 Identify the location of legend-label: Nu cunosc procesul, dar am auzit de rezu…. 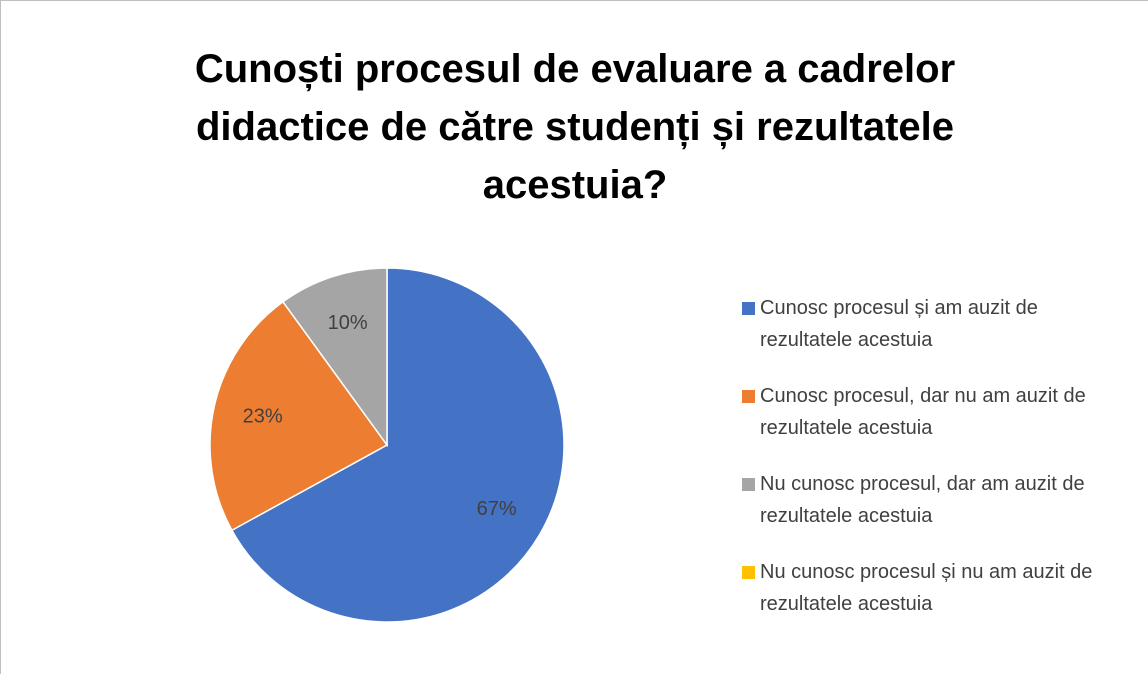
(922, 500).